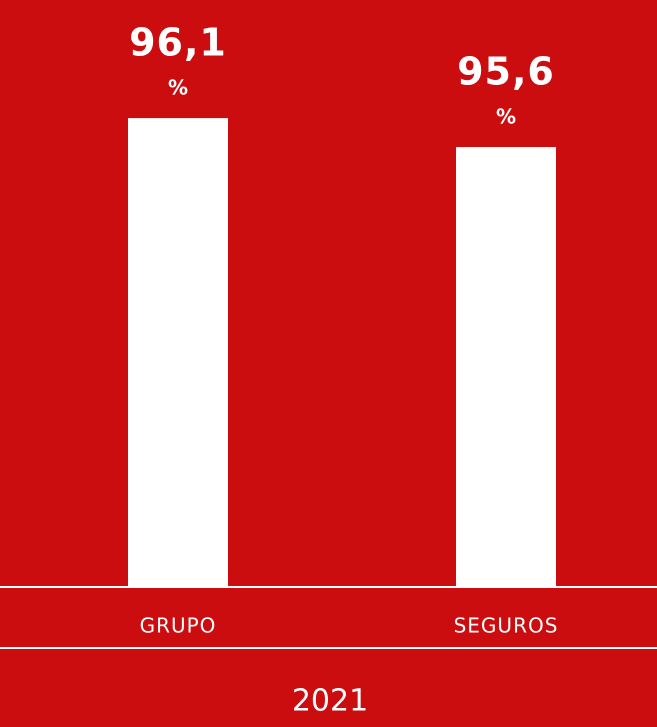 The width and height of the screenshot is (657, 727). What do you see at coordinates (506, 626) in the screenshot?
I see `x-tick-label: SEGUROS` at bounding box center [506, 626].